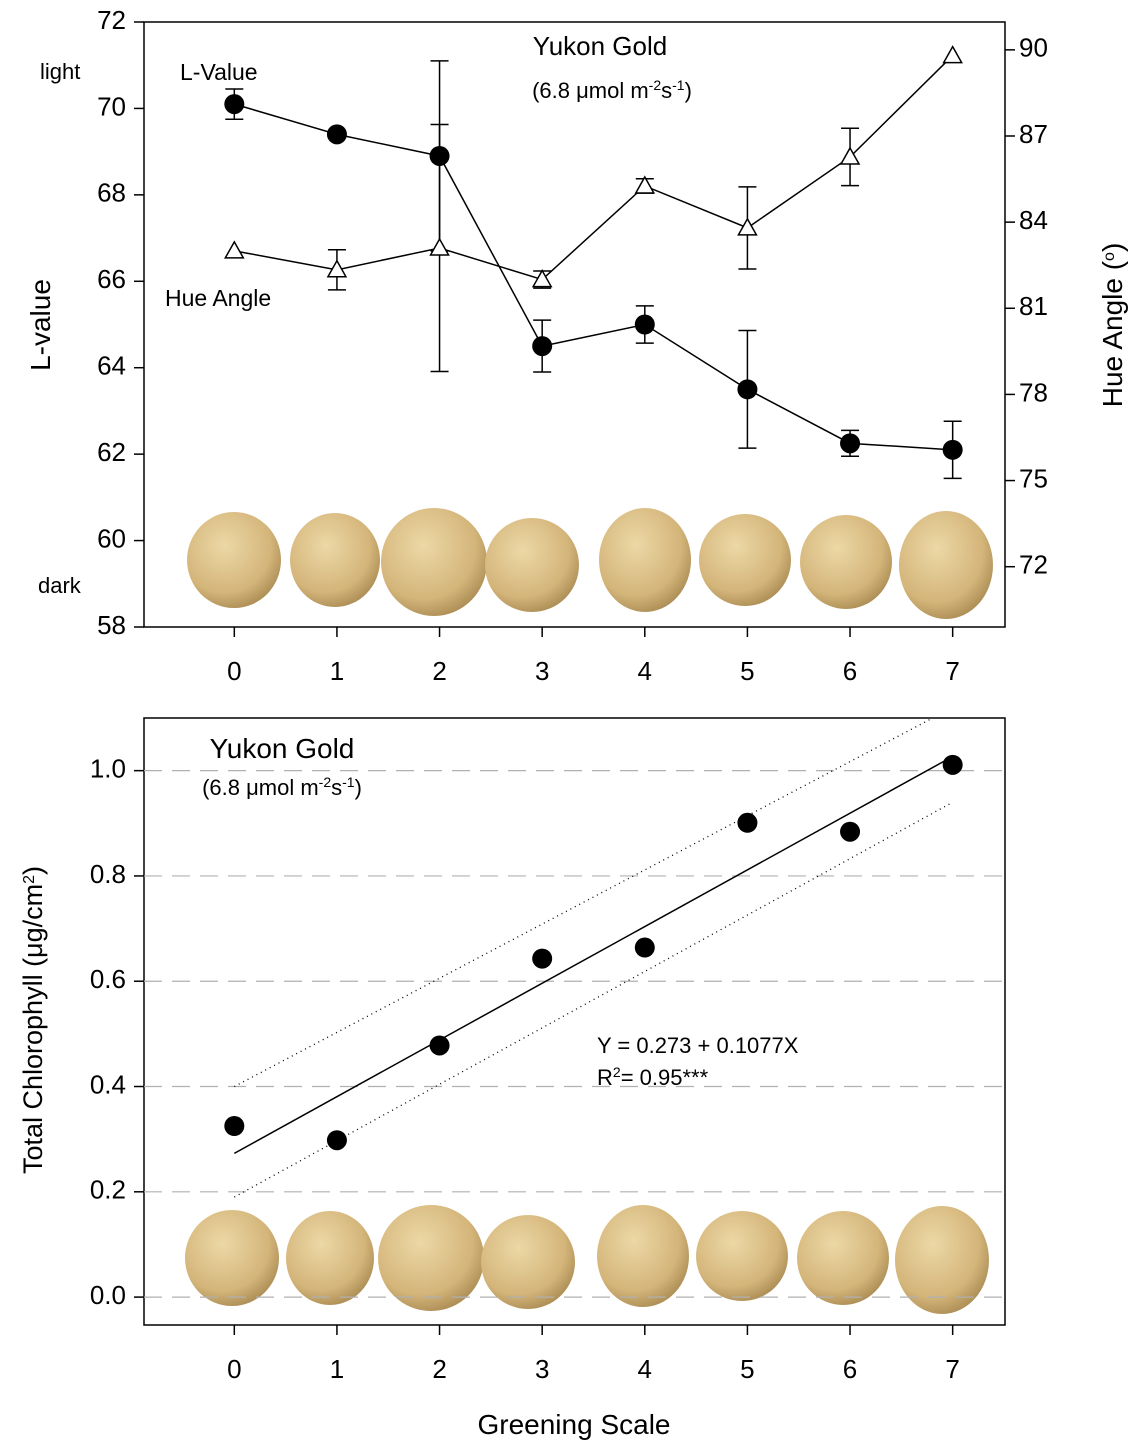 This screenshot has width=1142, height=1446. Describe the element at coordinates (60, 71) in the screenshot. I see `annotation: light` at that location.